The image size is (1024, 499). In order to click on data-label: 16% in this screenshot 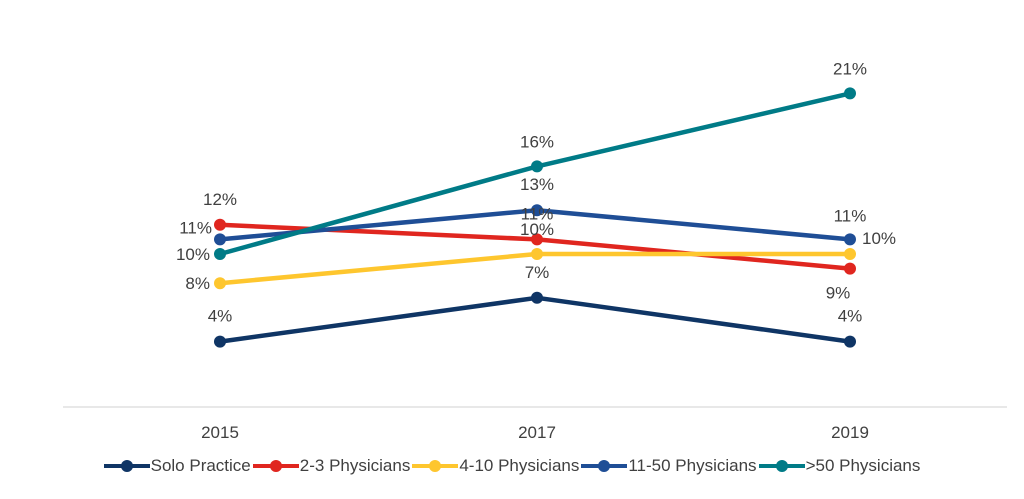, I will do `click(537, 141)`.